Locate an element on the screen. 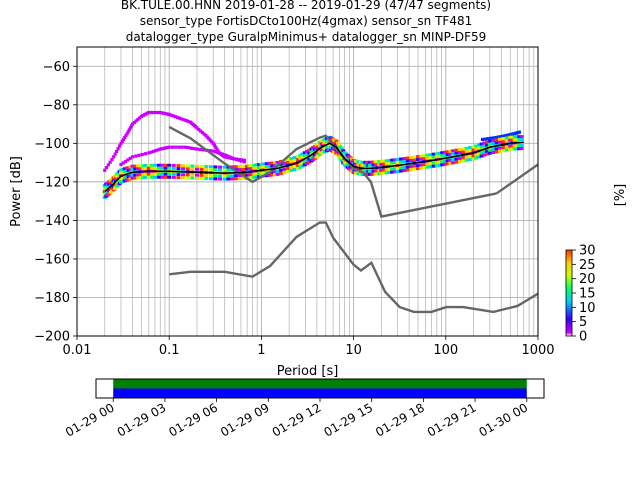 The width and height of the screenshot is (640, 480). x-tick-label: 1000 is located at coordinates (537, 350).